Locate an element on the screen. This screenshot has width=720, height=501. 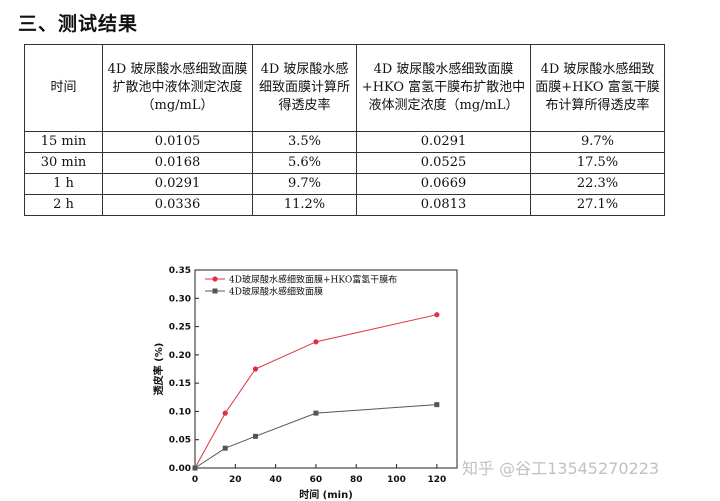
table-cell: 0.0168 is located at coordinates (177, 163).